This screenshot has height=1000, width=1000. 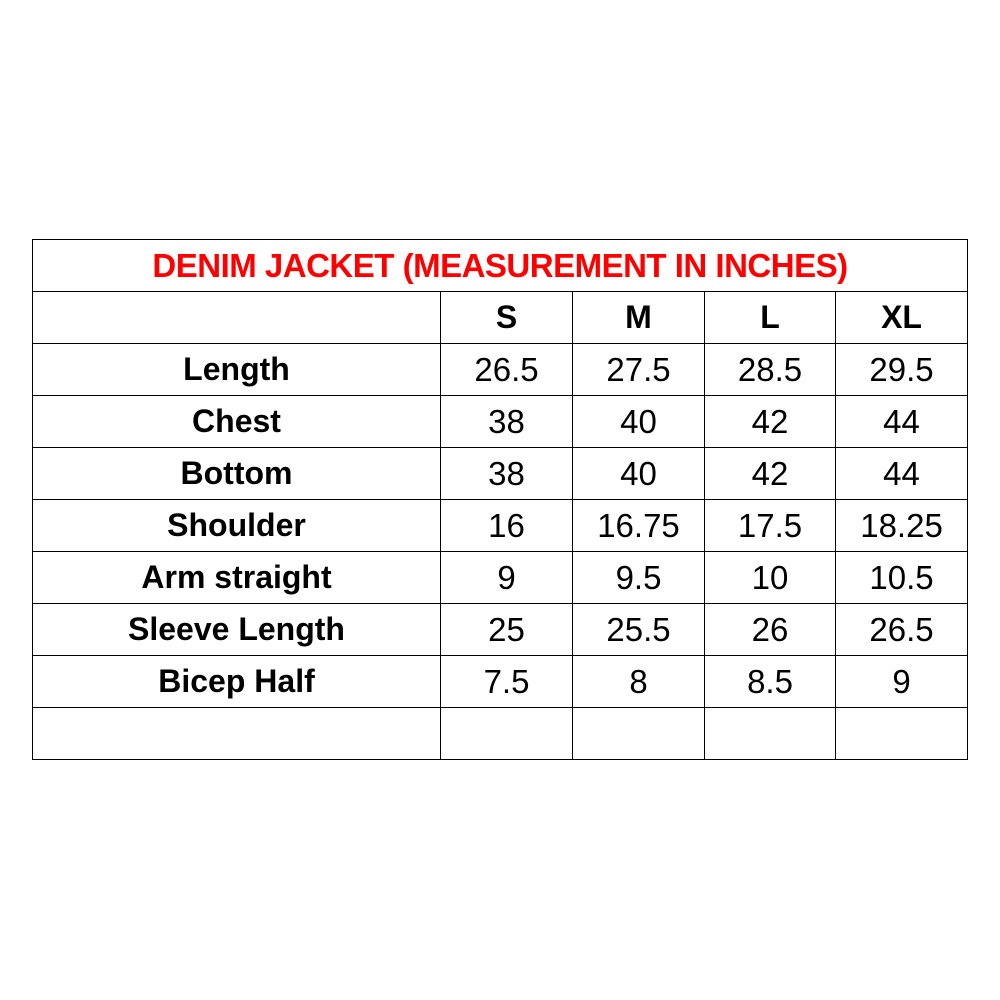 I want to click on table-row: Bottom 38 40 42 44, so click(x=500, y=473).